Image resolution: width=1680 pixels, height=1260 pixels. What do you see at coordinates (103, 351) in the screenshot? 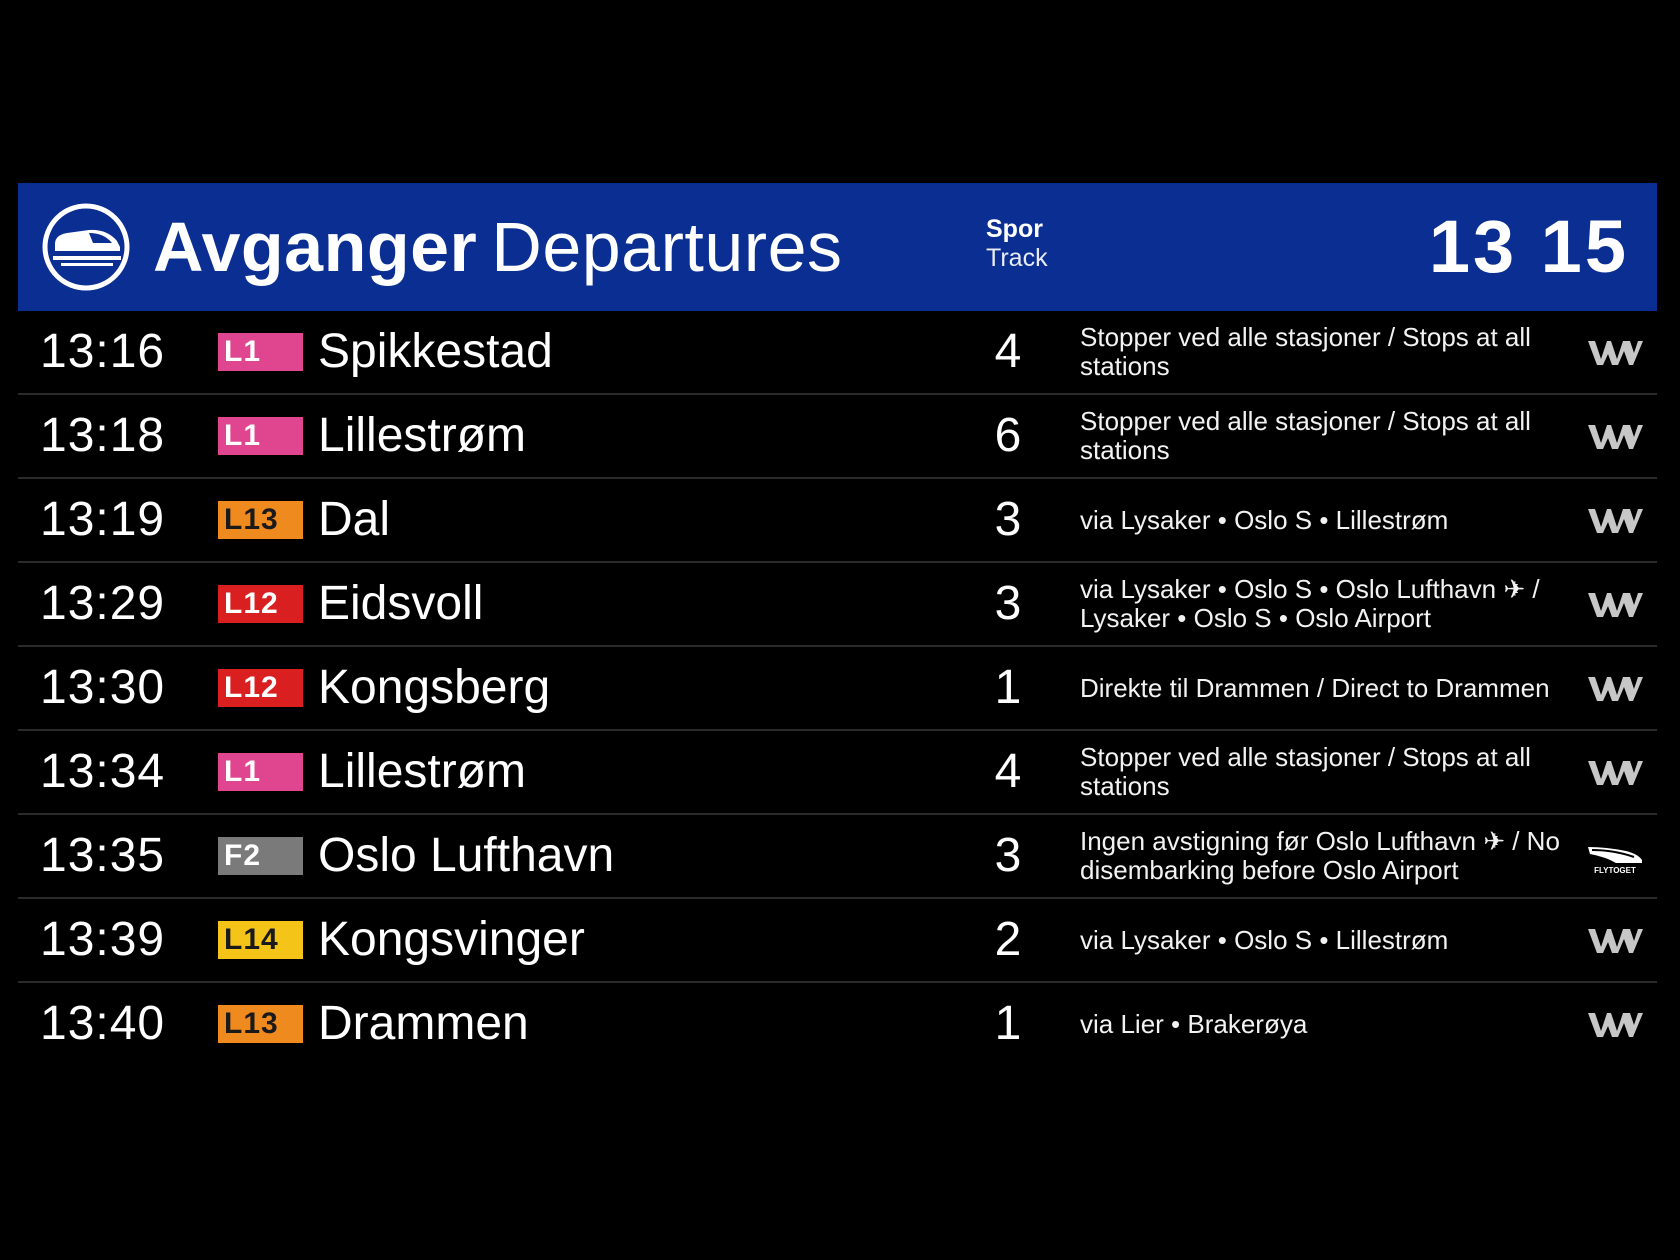
I see `departure-time: 13:16` at bounding box center [103, 351].